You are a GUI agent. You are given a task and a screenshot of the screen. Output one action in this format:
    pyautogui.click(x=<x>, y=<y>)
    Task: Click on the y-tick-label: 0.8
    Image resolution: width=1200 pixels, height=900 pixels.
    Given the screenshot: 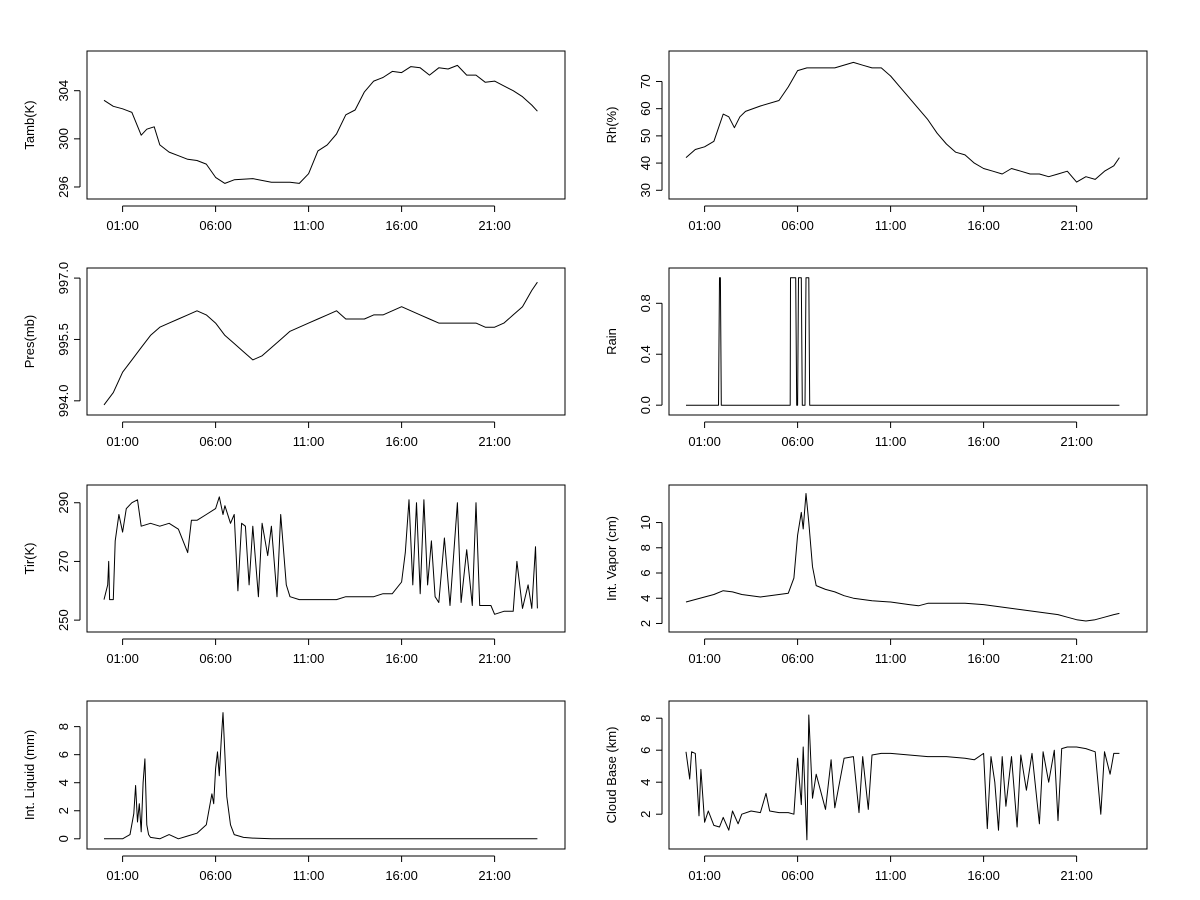 What is the action you would take?
    pyautogui.click(x=645, y=303)
    